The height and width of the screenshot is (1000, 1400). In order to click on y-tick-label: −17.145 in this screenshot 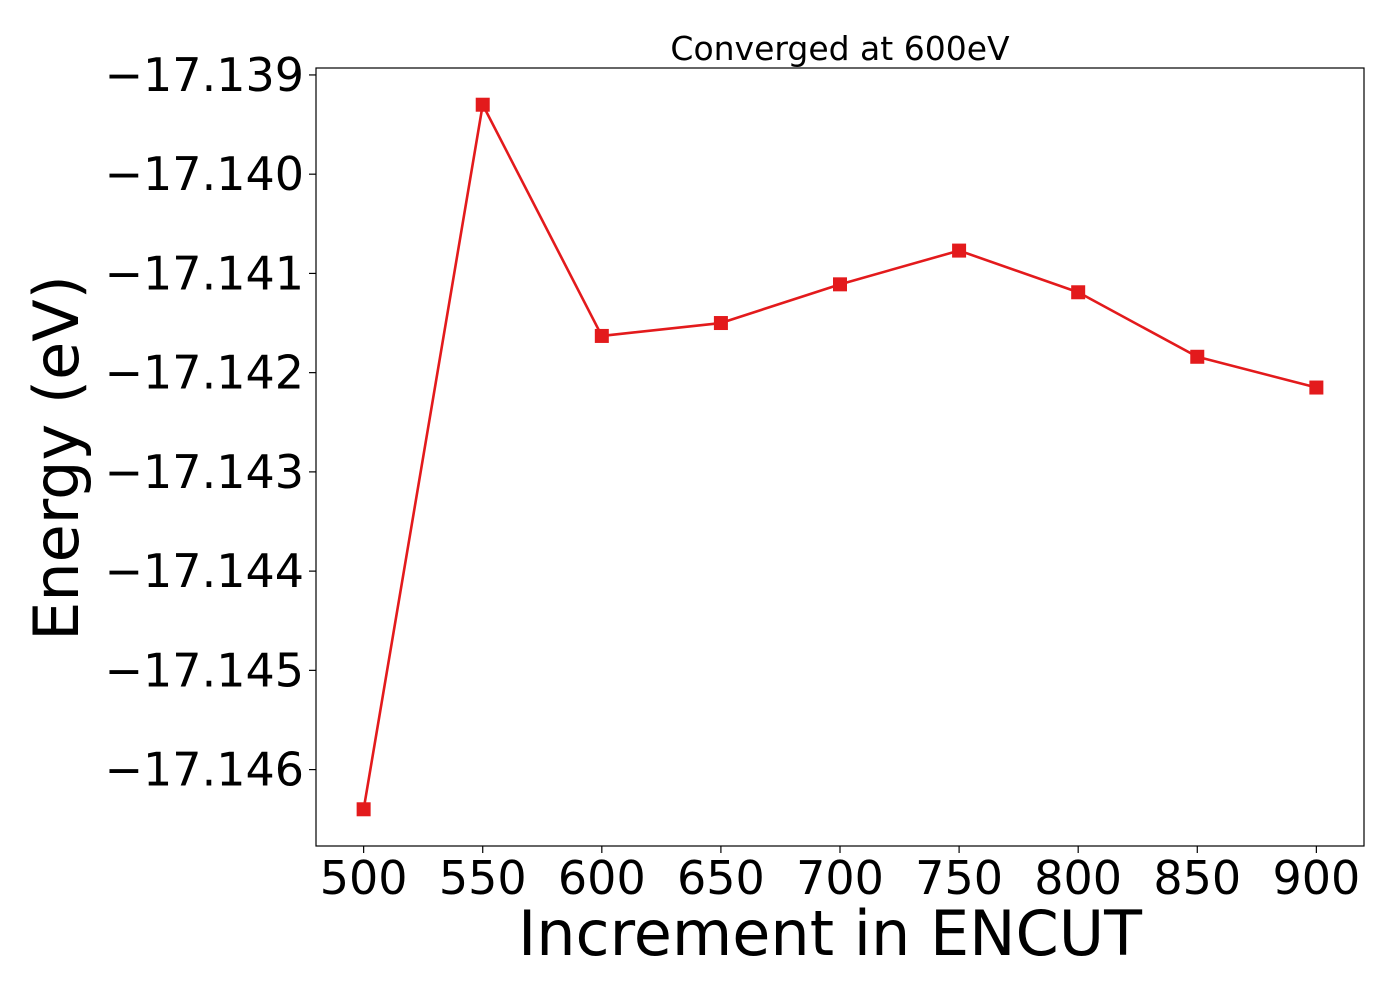, I will do `click(205, 670)`.